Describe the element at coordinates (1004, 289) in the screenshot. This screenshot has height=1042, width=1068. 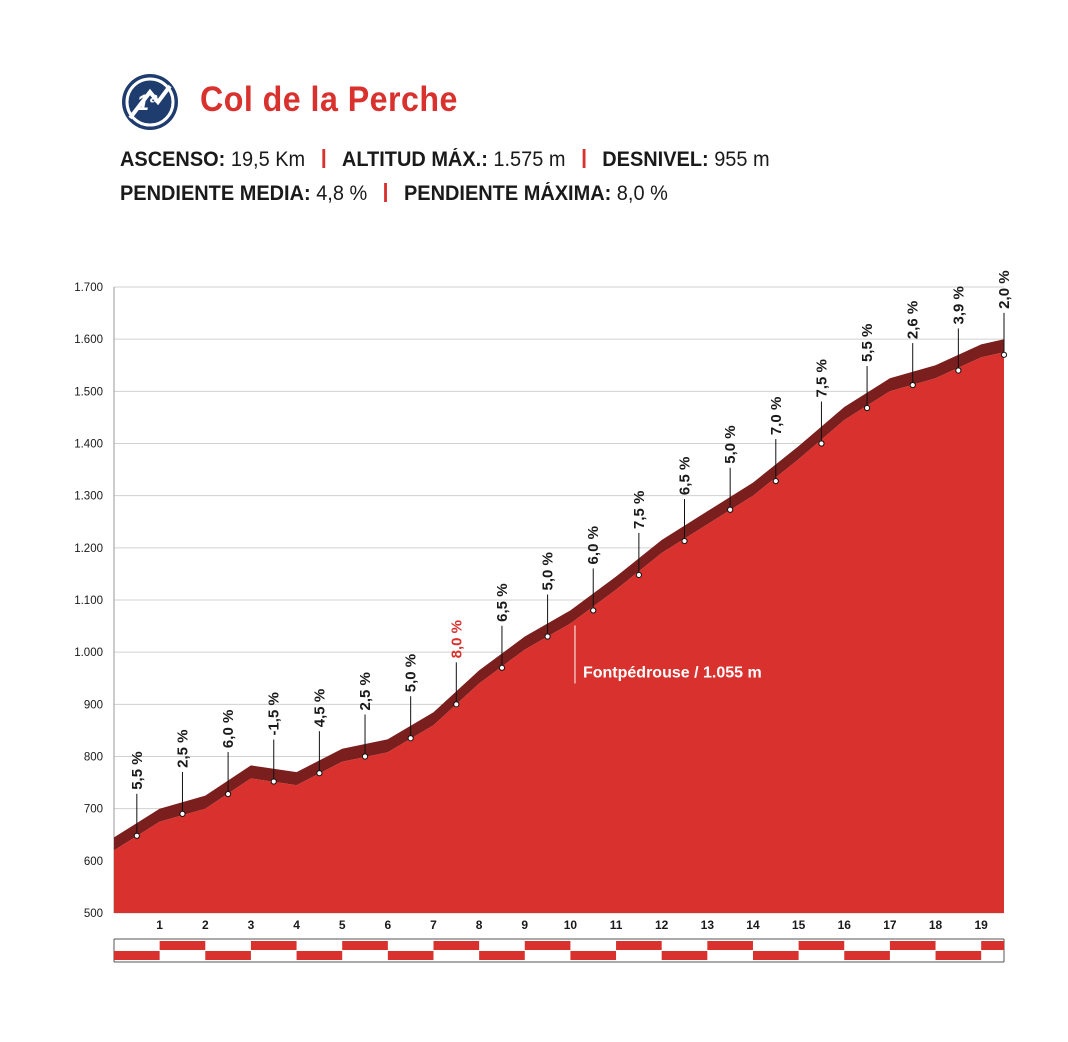
I see `gradient-label: 2,0 %` at that location.